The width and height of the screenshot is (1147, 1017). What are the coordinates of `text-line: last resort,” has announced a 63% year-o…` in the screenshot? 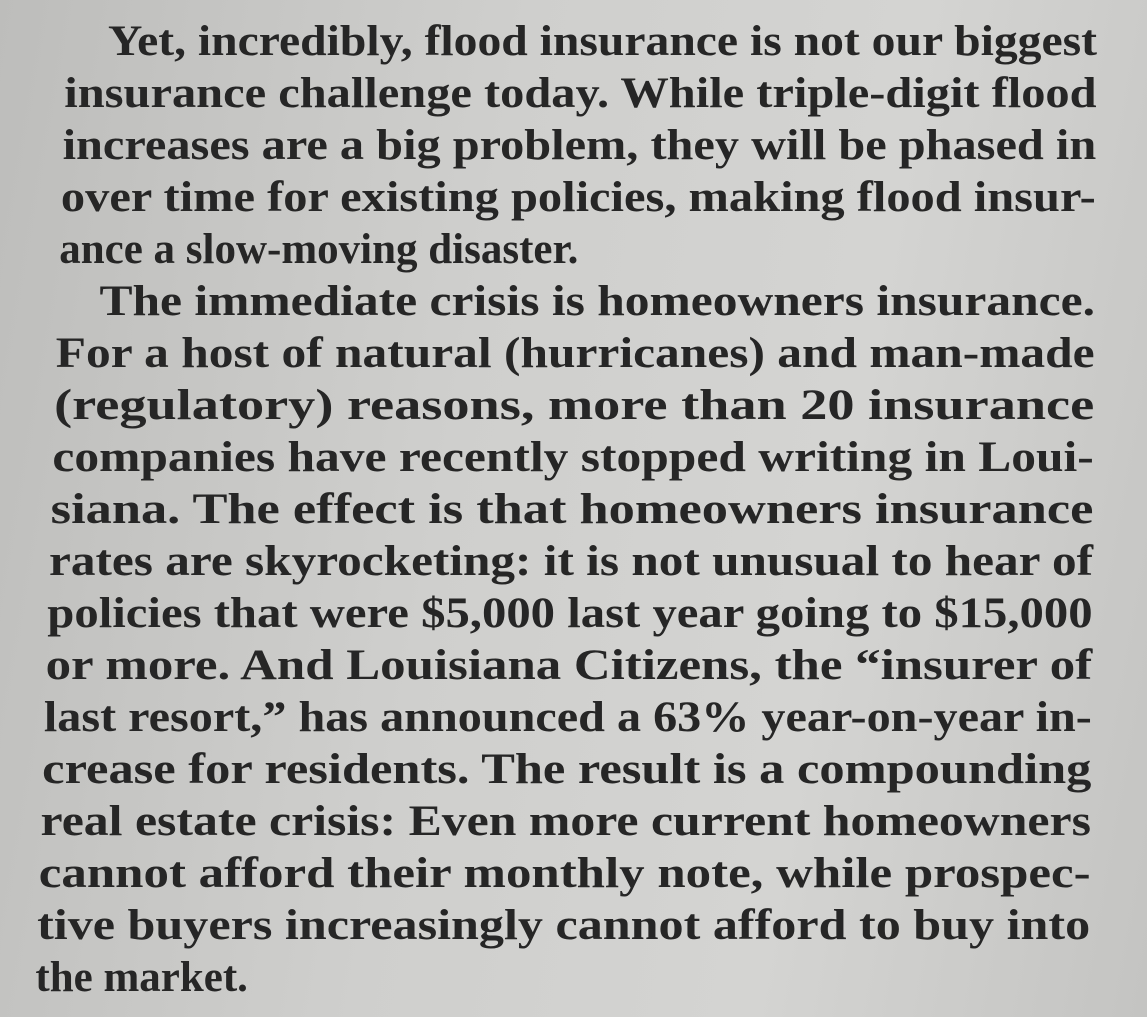 It's located at (568, 717).